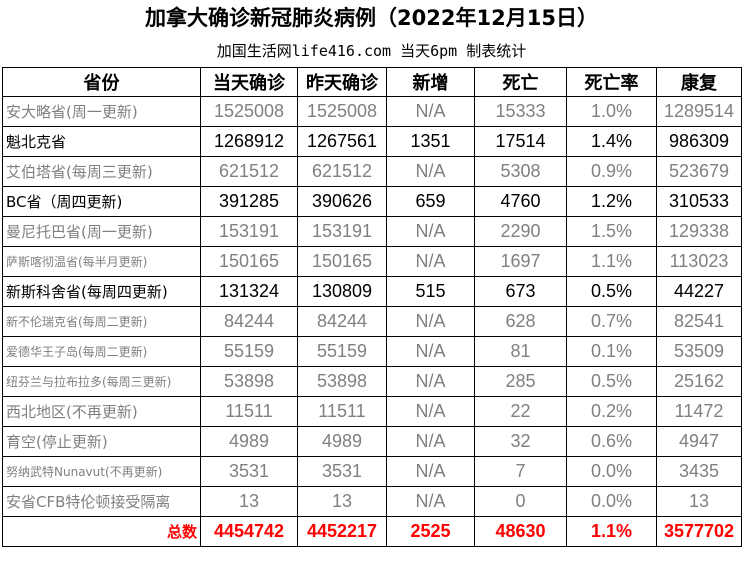 The image size is (743, 570). What do you see at coordinates (342, 531) in the screenshot?
I see `value-cell: 4452217` at bounding box center [342, 531].